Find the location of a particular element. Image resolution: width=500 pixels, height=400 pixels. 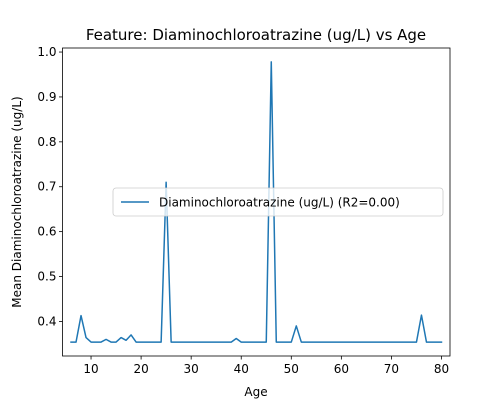

x-tick-label: 80 is located at coordinates (441, 369).